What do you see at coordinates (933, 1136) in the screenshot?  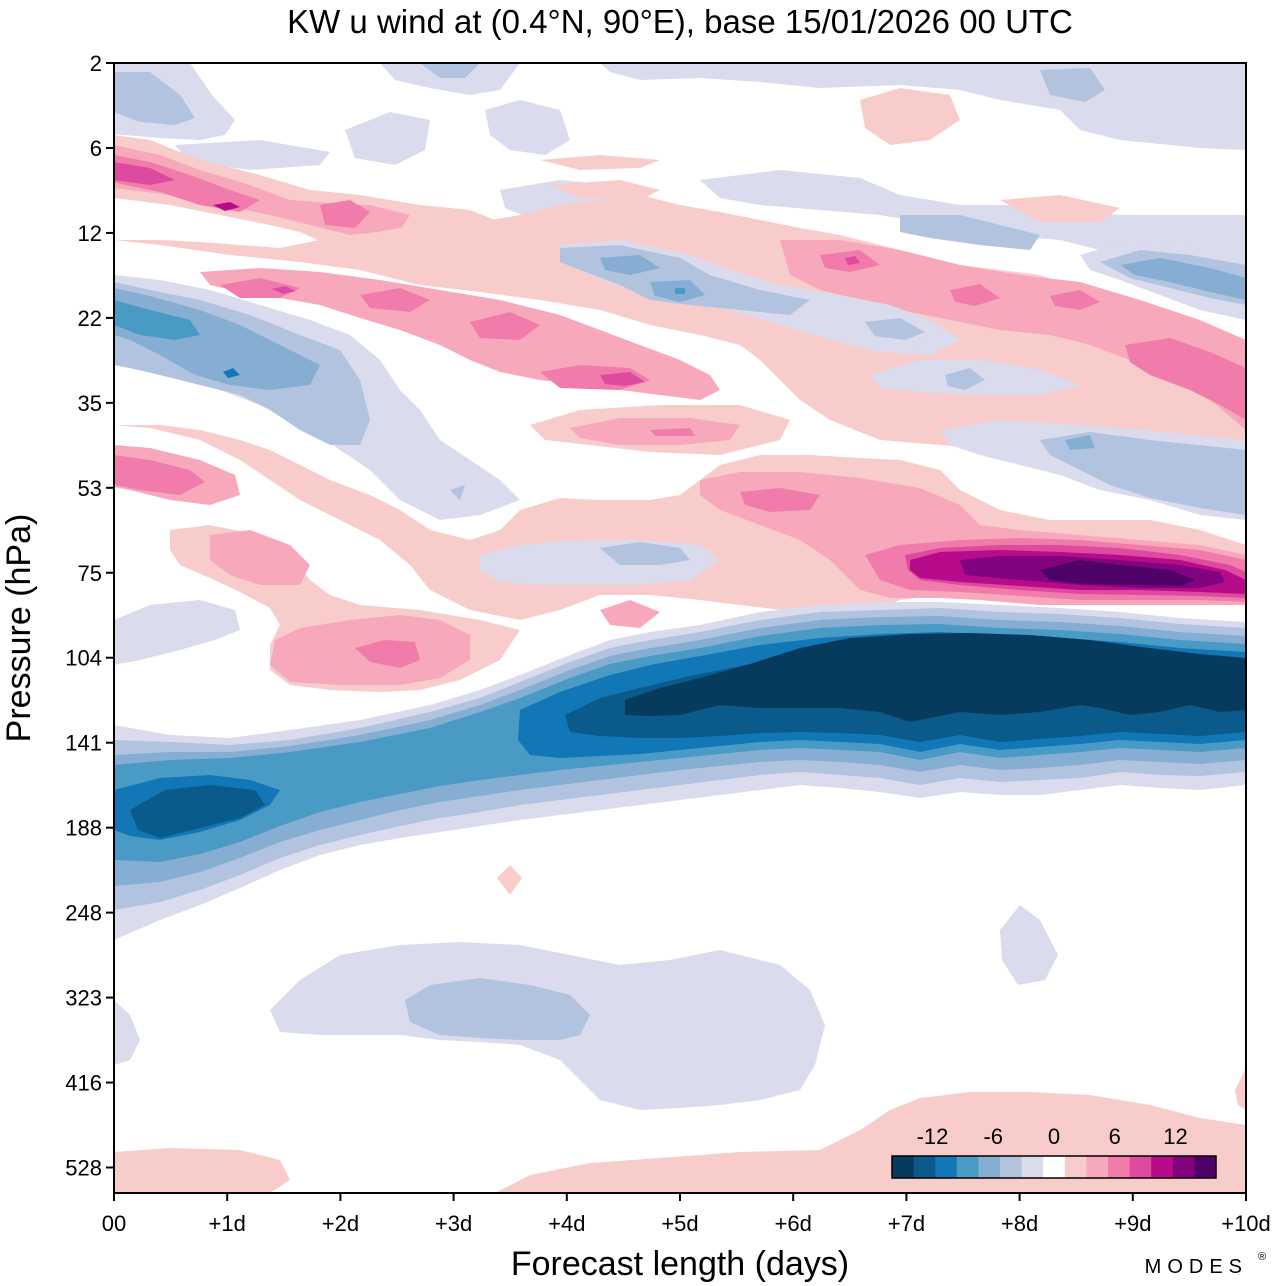 I see `colorbar-label: -12` at bounding box center [933, 1136].